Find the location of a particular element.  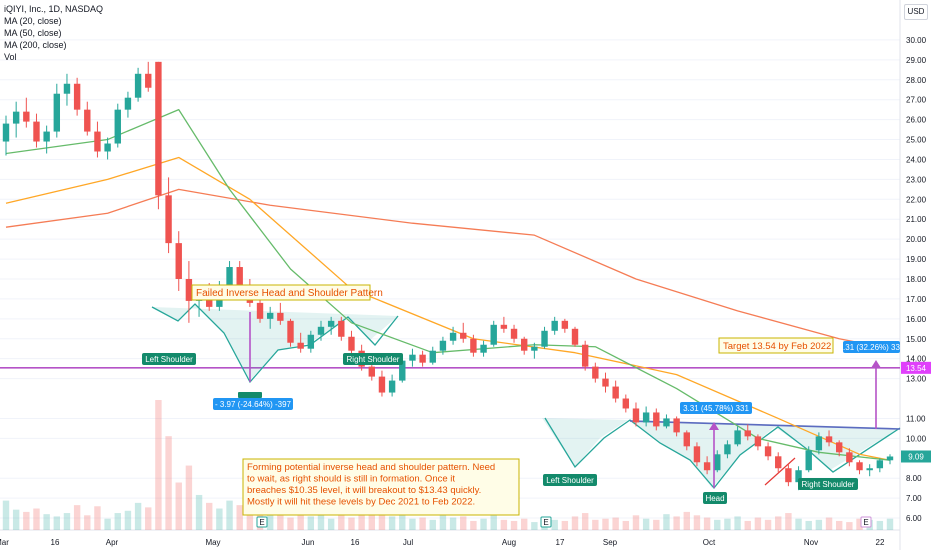

price-tick-label: 26.00 is located at coordinates (916, 120).